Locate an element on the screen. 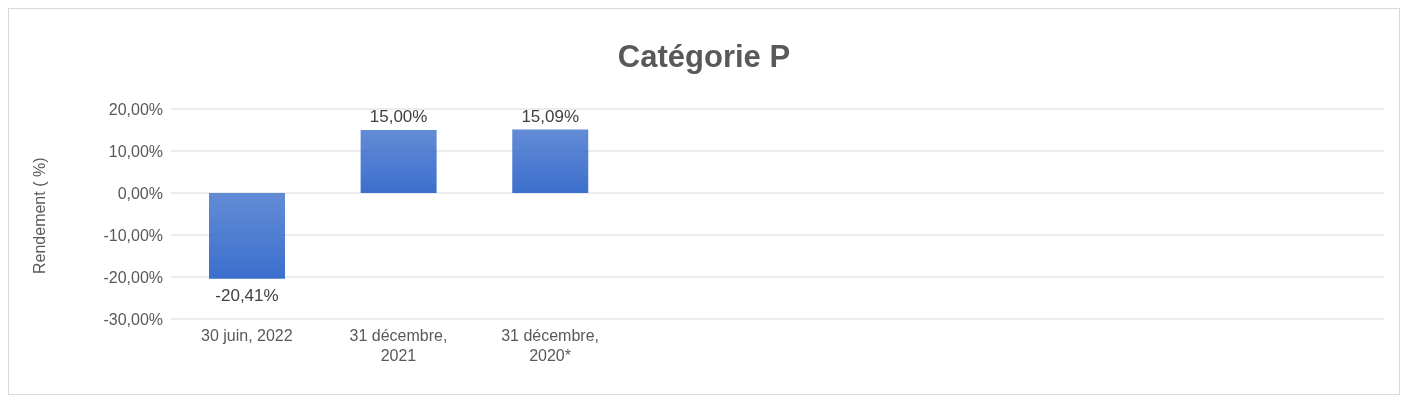 The image size is (1408, 405). x-tick-label: 31 décembre, 2021 is located at coordinates (398, 345).